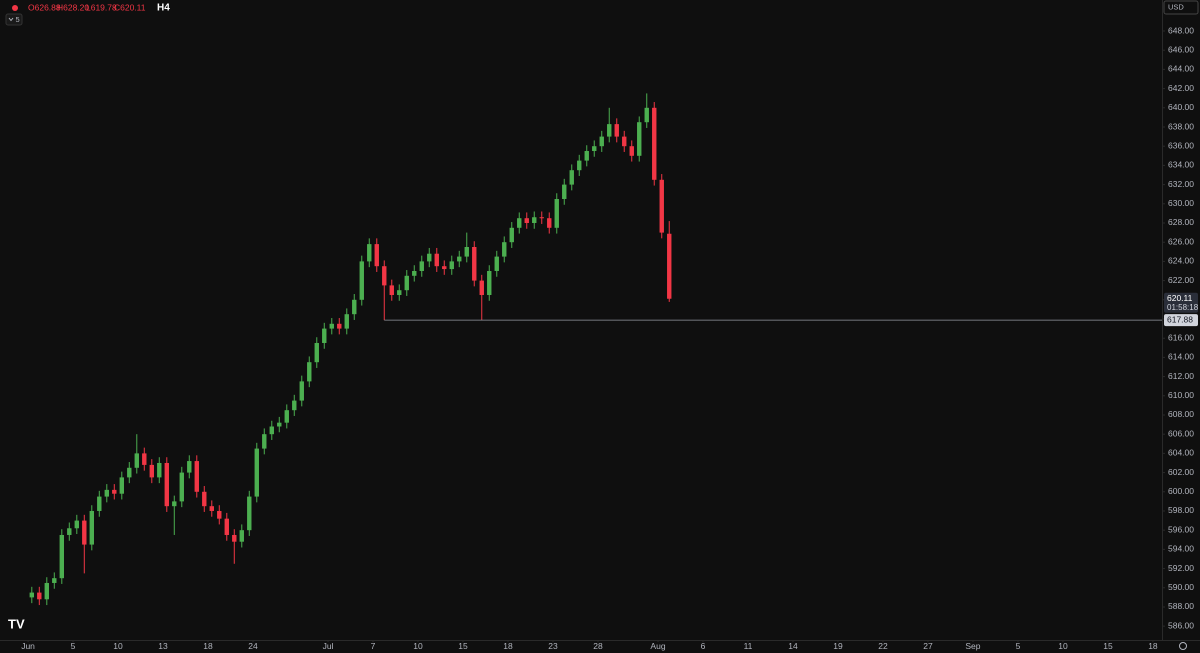 Image resolution: width=1200 pixels, height=653 pixels. Describe the element at coordinates (163, 8) in the screenshot. I see `interval-label: H4` at that location.